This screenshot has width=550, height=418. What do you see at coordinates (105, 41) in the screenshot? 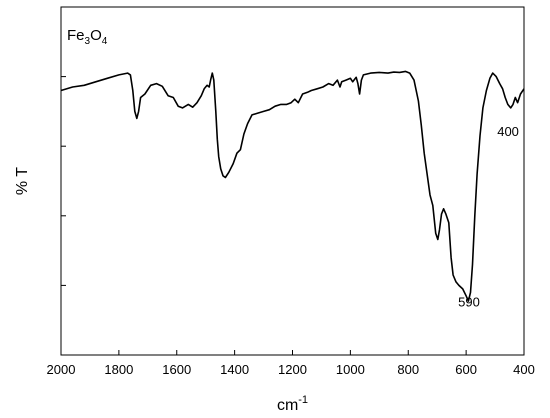
I see `sample-label-sub2: 4` at bounding box center [105, 41].